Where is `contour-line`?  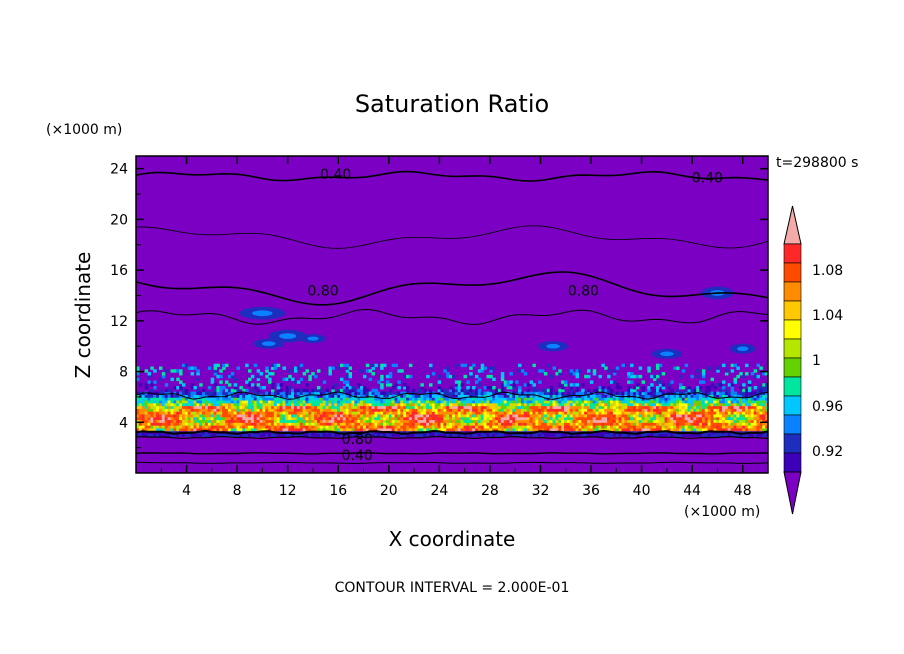
contour-line is located at coordinates (452, 432).